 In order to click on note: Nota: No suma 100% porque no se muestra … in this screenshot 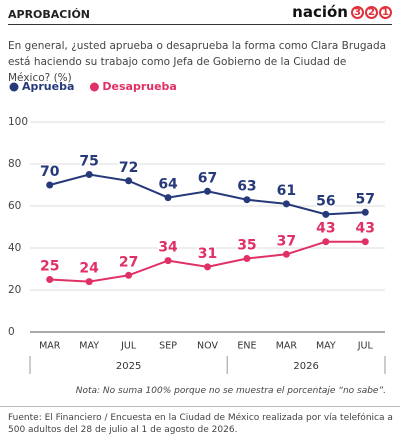, I will do `click(230, 391)`.